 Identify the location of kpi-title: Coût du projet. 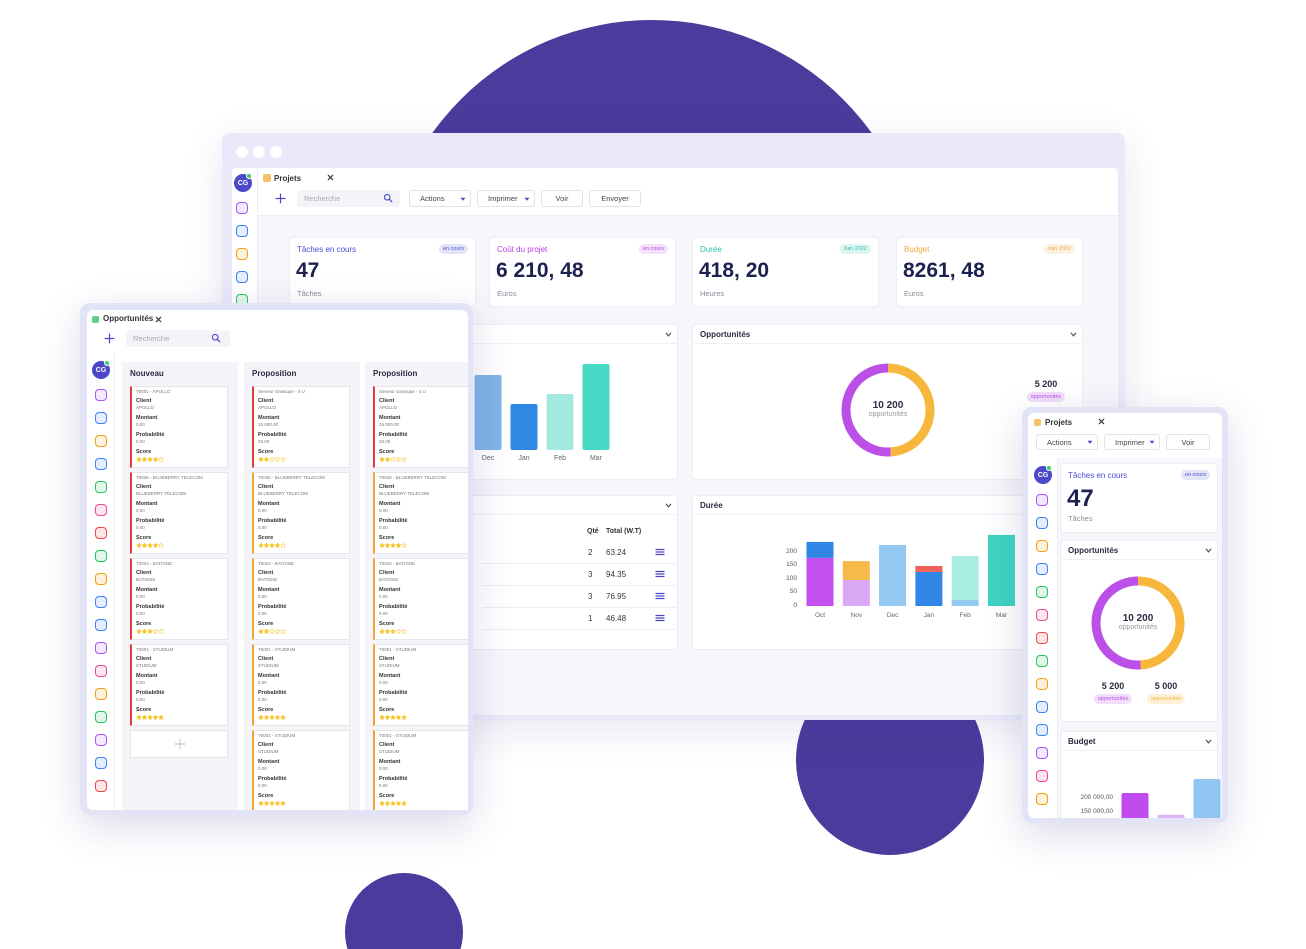
(522, 249).